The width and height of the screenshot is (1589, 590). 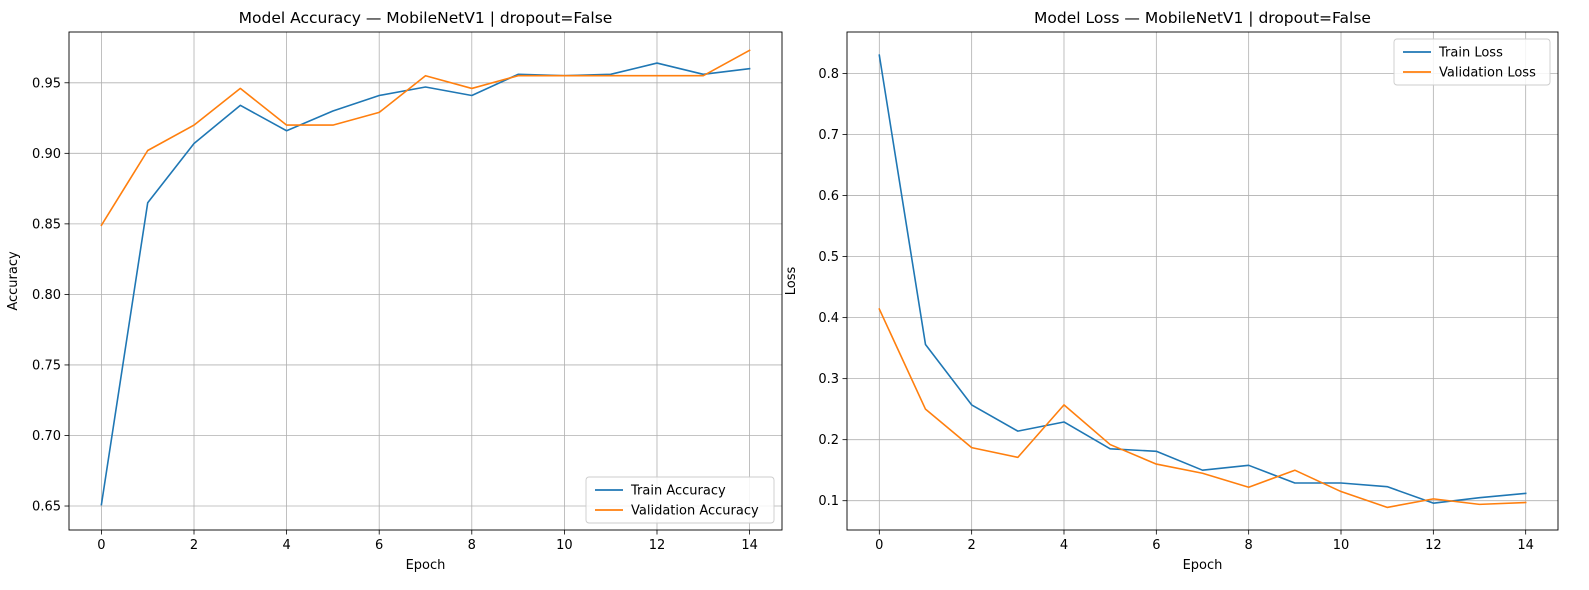 What do you see at coordinates (1202, 408) in the screenshot?
I see `validation-loss-line` at bounding box center [1202, 408].